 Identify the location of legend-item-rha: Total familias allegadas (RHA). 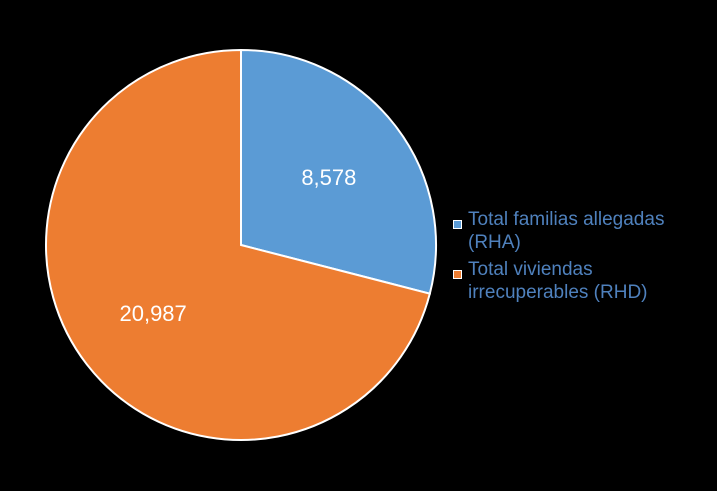
(584, 231).